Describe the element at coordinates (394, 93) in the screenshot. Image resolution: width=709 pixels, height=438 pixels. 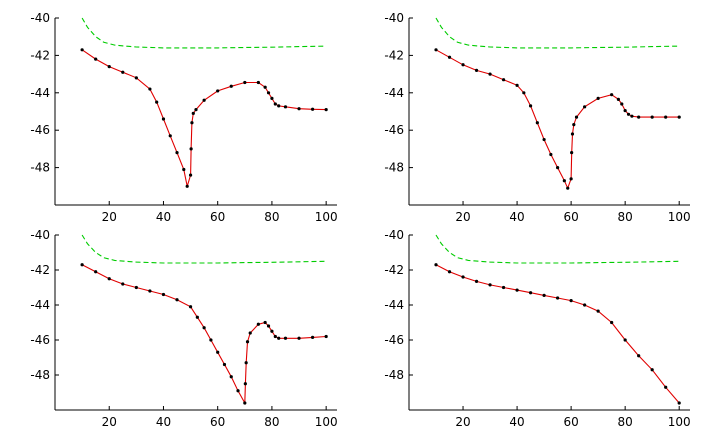
I see `y-tick-label: -44` at that location.